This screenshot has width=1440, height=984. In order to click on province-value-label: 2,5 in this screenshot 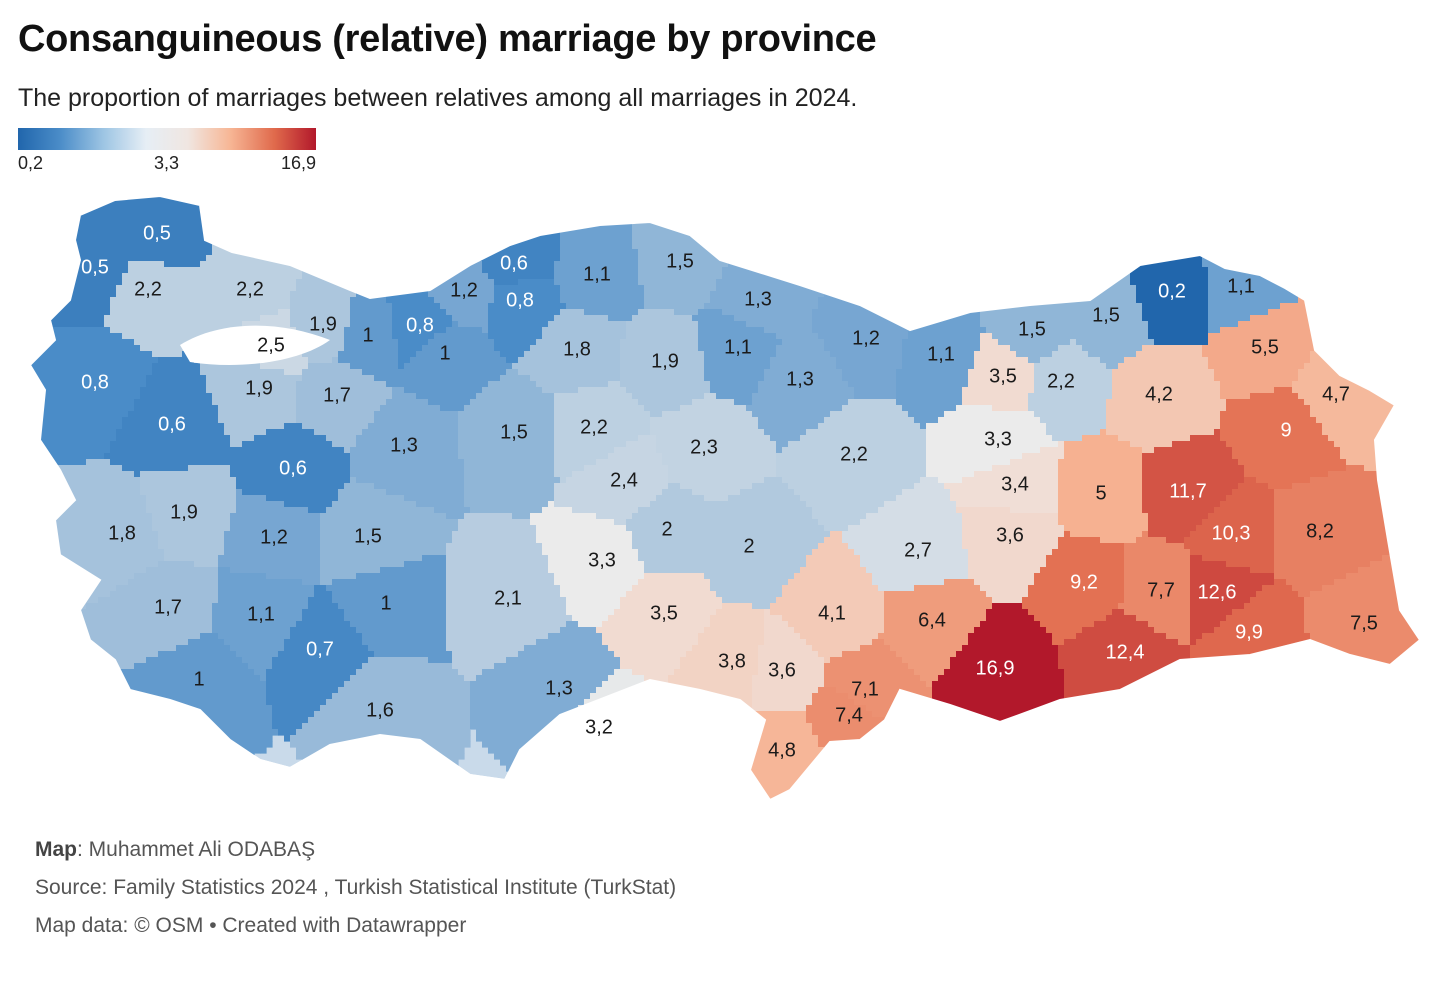, I will do `click(271, 345)`.